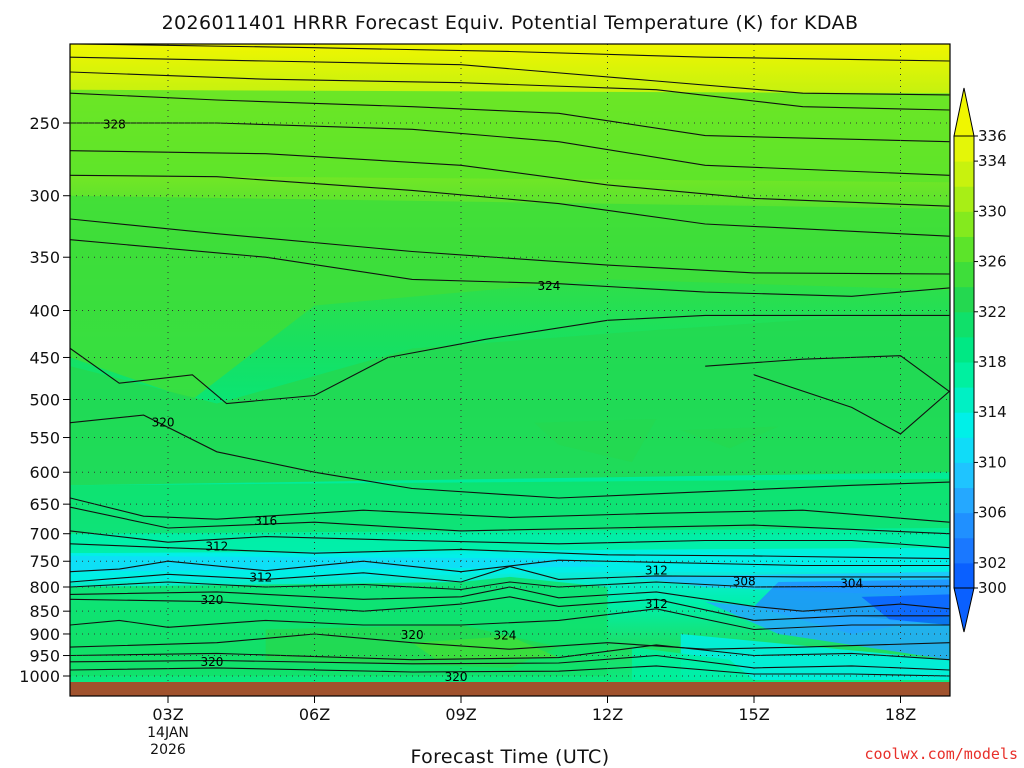 The image size is (1024, 768). I want to click on x-tick-label: 12Z, so click(607, 714).